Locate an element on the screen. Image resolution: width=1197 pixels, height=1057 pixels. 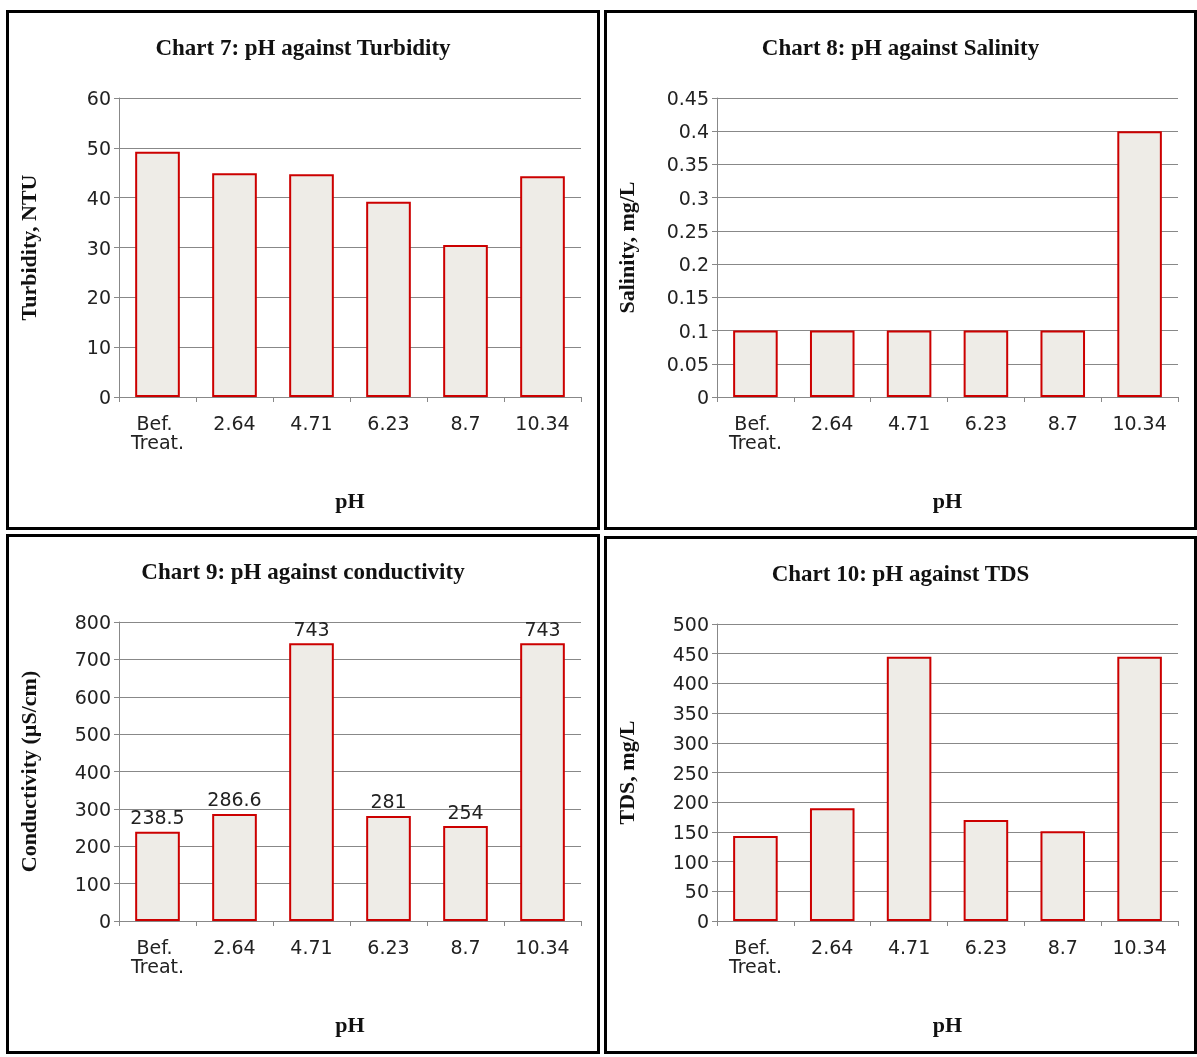
y-tick-label: 30 is located at coordinates (98, 247).